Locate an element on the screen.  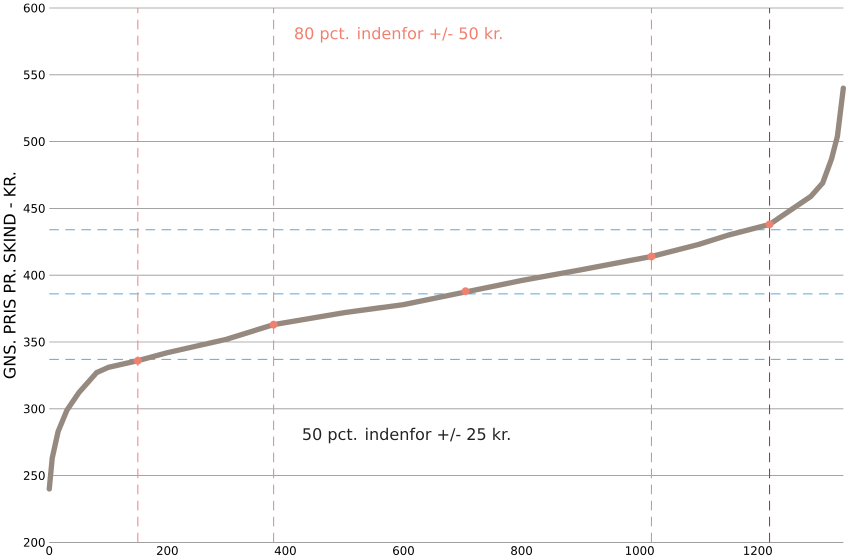
y-tick-label: 550 is located at coordinates (34, 75).